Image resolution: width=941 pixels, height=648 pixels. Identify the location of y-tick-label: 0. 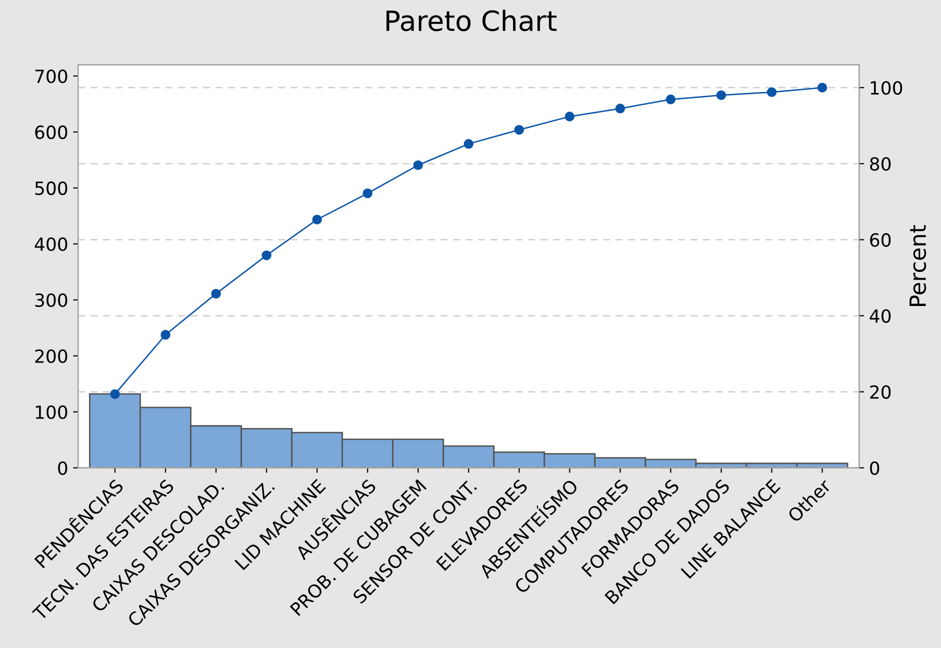
(63, 468).